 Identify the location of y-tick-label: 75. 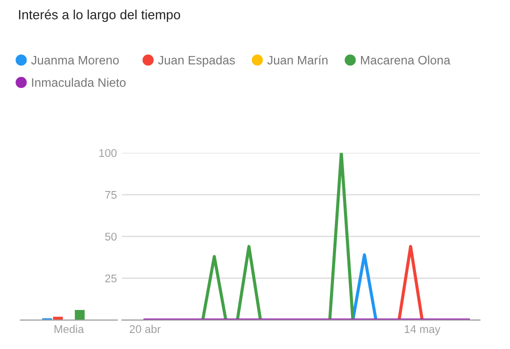
(111, 195).